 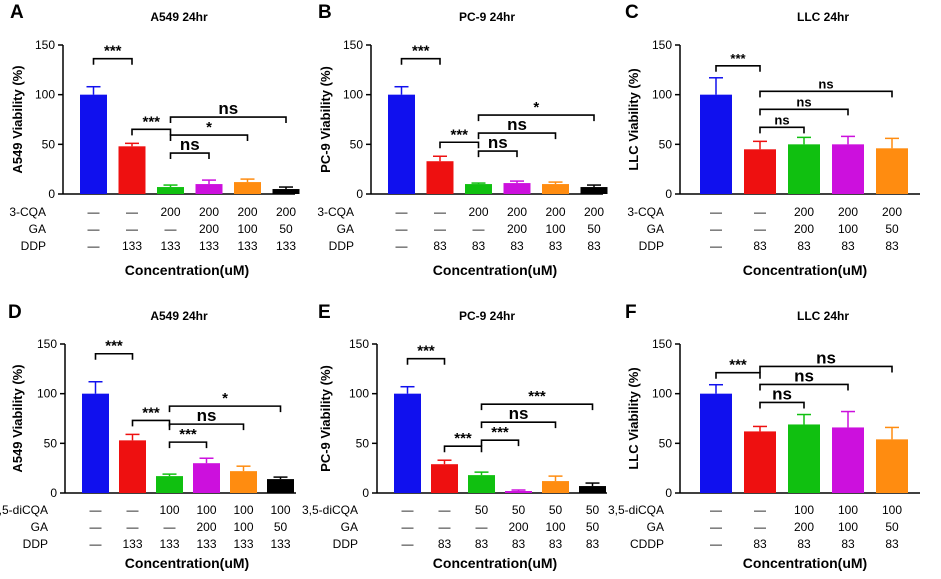 I want to click on panel-letter: B, so click(x=325, y=12).